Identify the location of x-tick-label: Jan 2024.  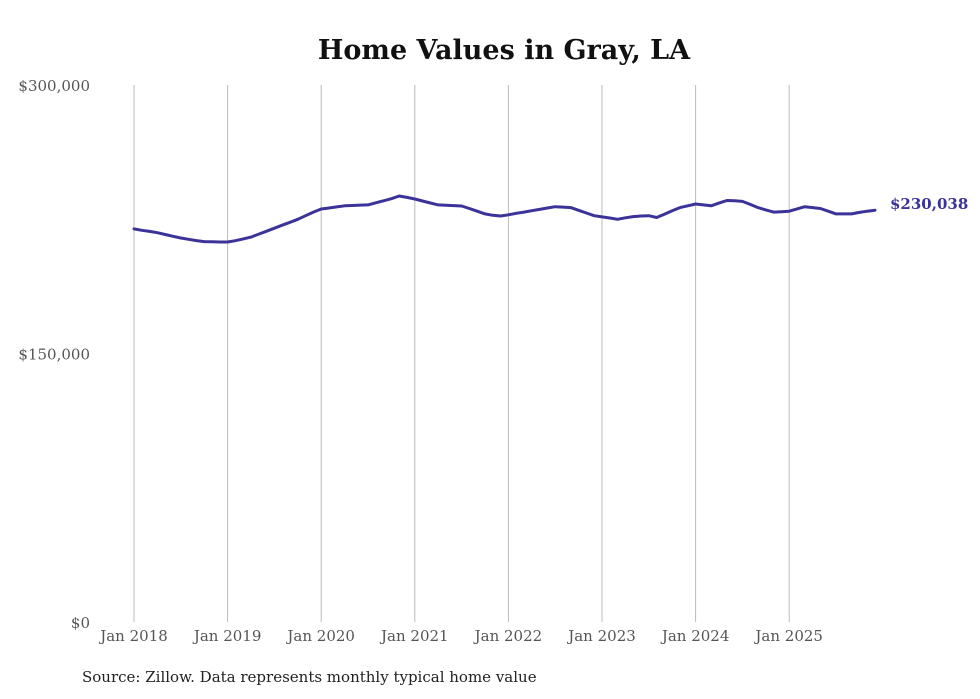
(695, 636).